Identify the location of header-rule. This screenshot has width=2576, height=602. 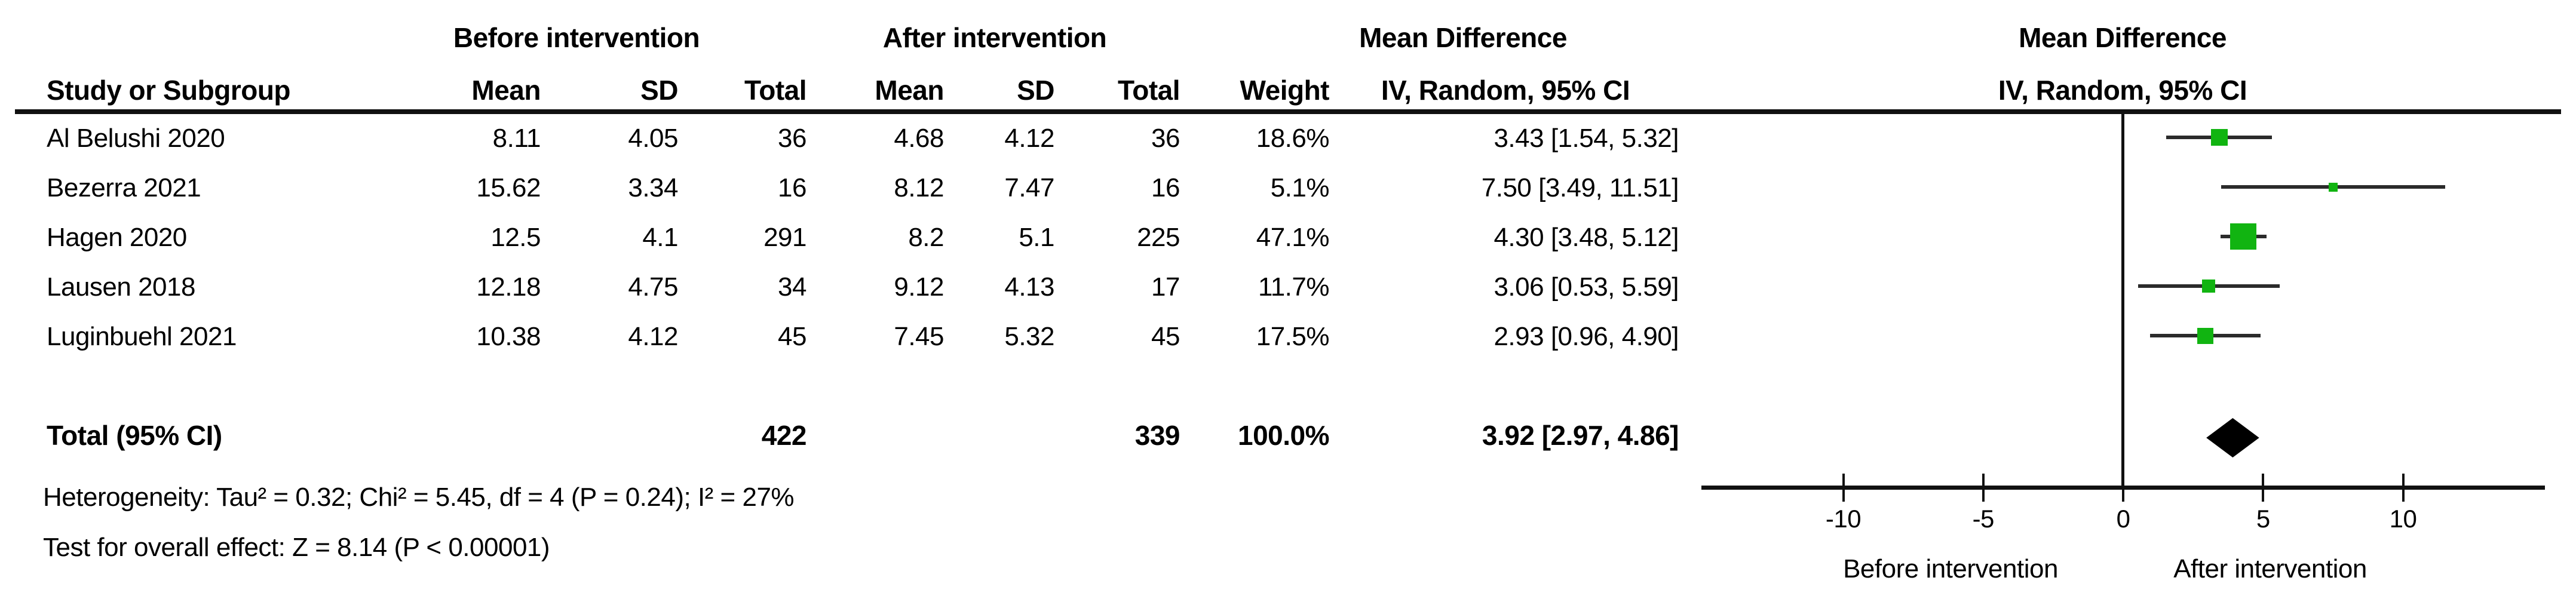
(1288, 111).